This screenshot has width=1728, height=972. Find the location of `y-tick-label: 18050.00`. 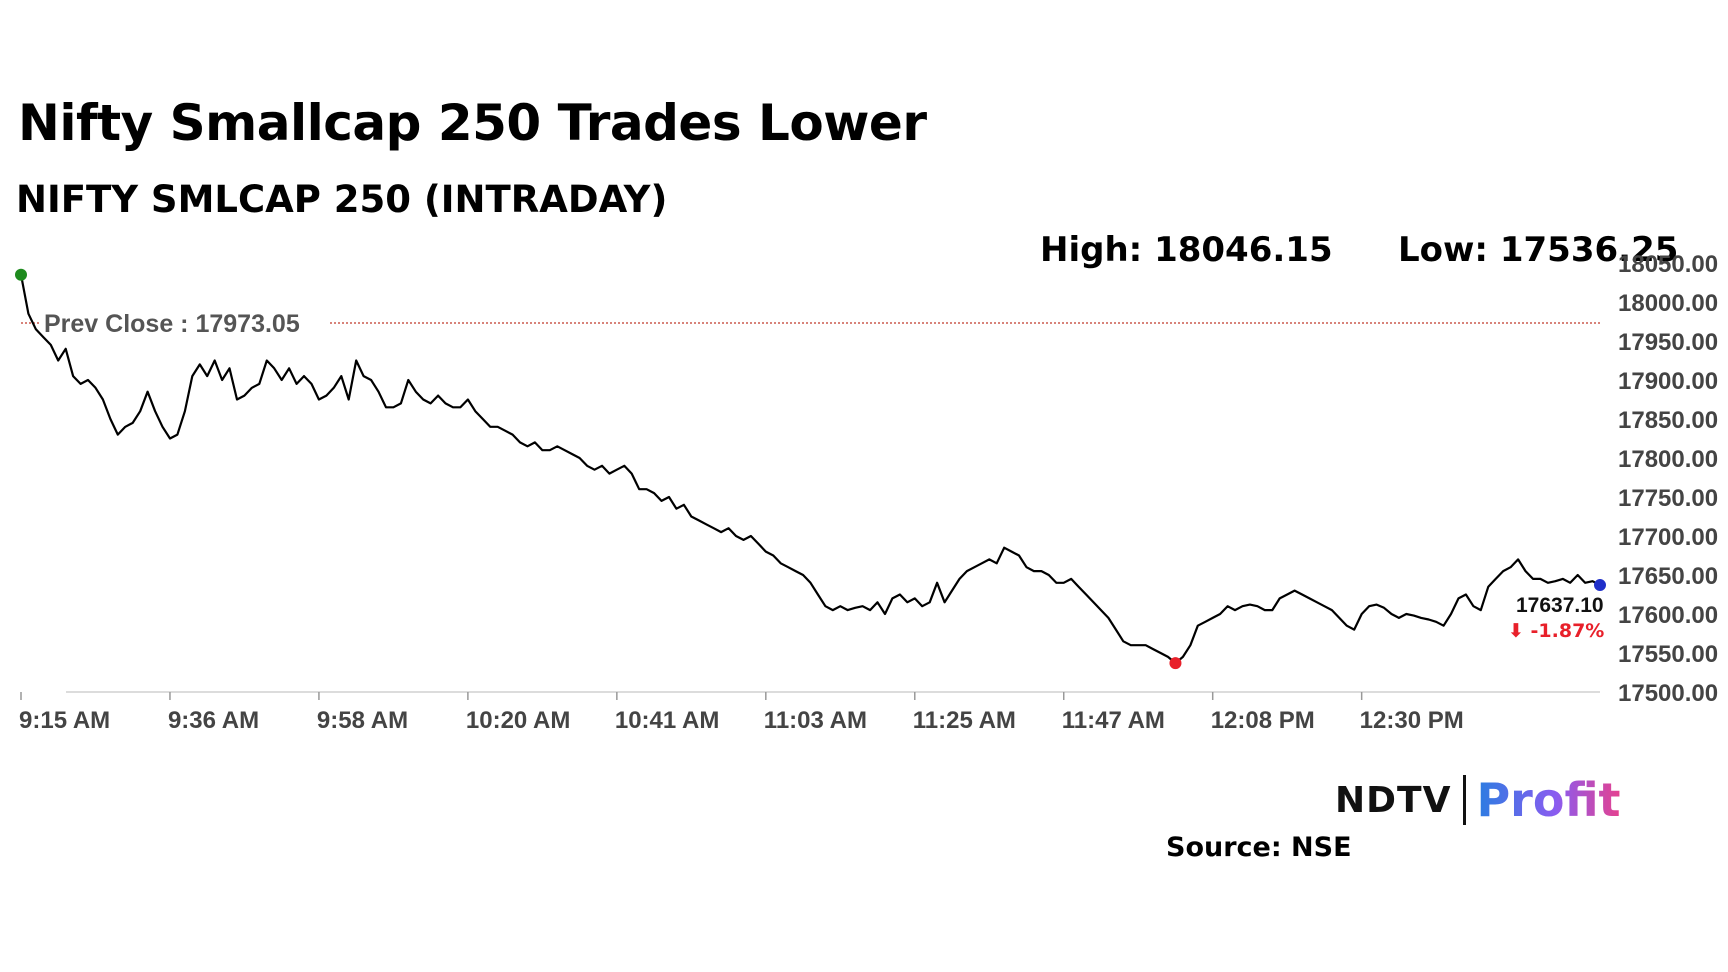

y-tick-label: 18050.00 is located at coordinates (1668, 264).